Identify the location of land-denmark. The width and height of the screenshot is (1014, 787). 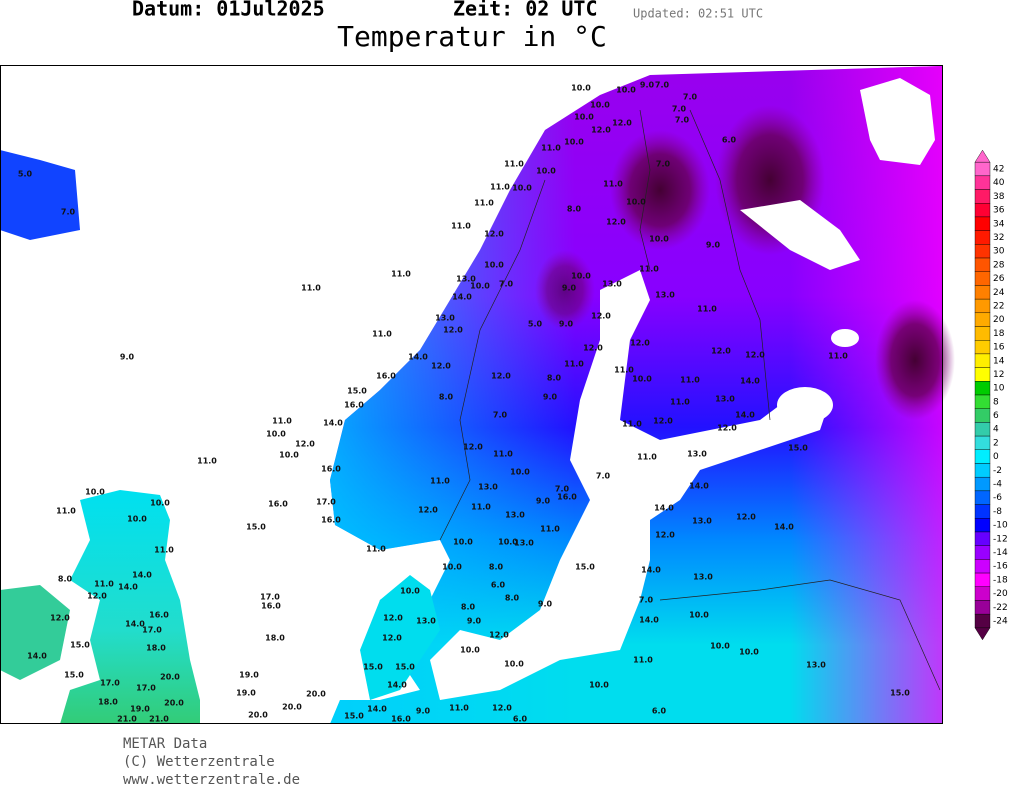
(400, 637).